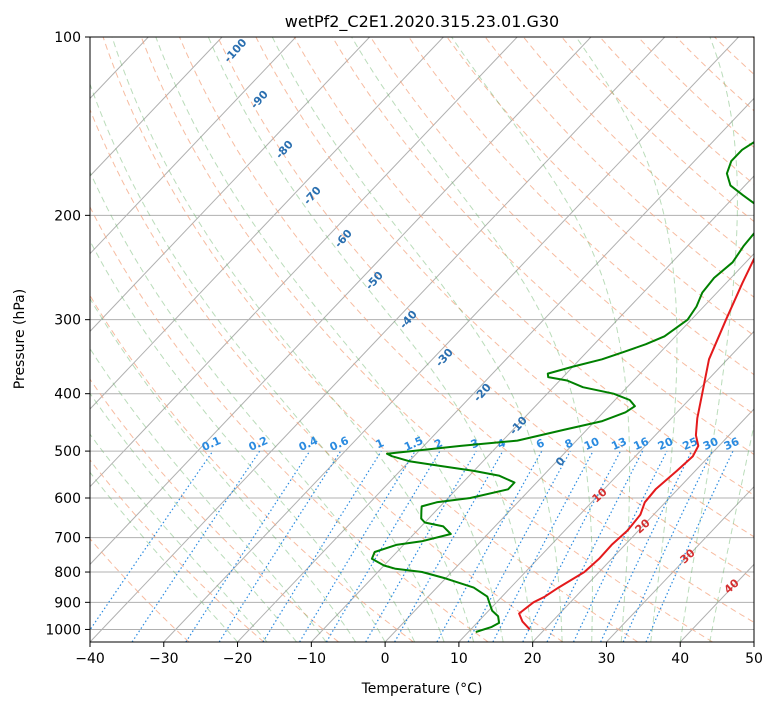 Image resolution: width=775 pixels, height=708 pixels. I want to click on y-tick-label: 100, so click(67, 38).